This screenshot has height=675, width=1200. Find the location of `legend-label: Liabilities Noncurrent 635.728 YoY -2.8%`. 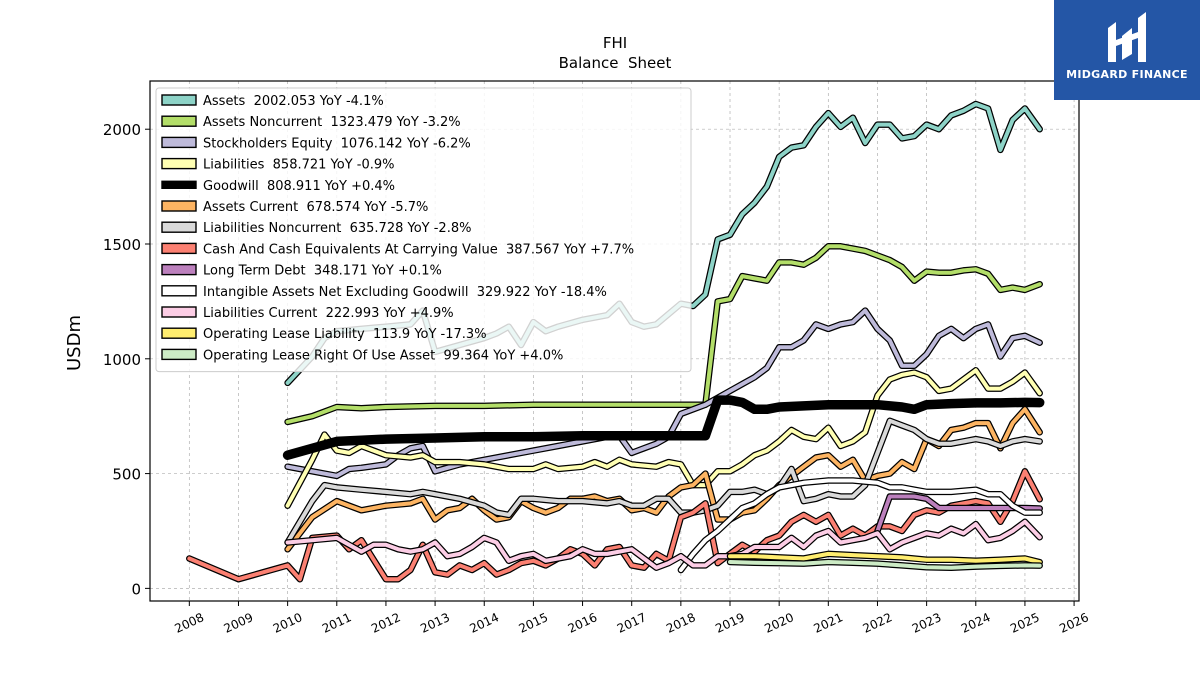

legend-label: Liabilities Noncurrent 635.728 YoY -2.8% is located at coordinates (337, 228).